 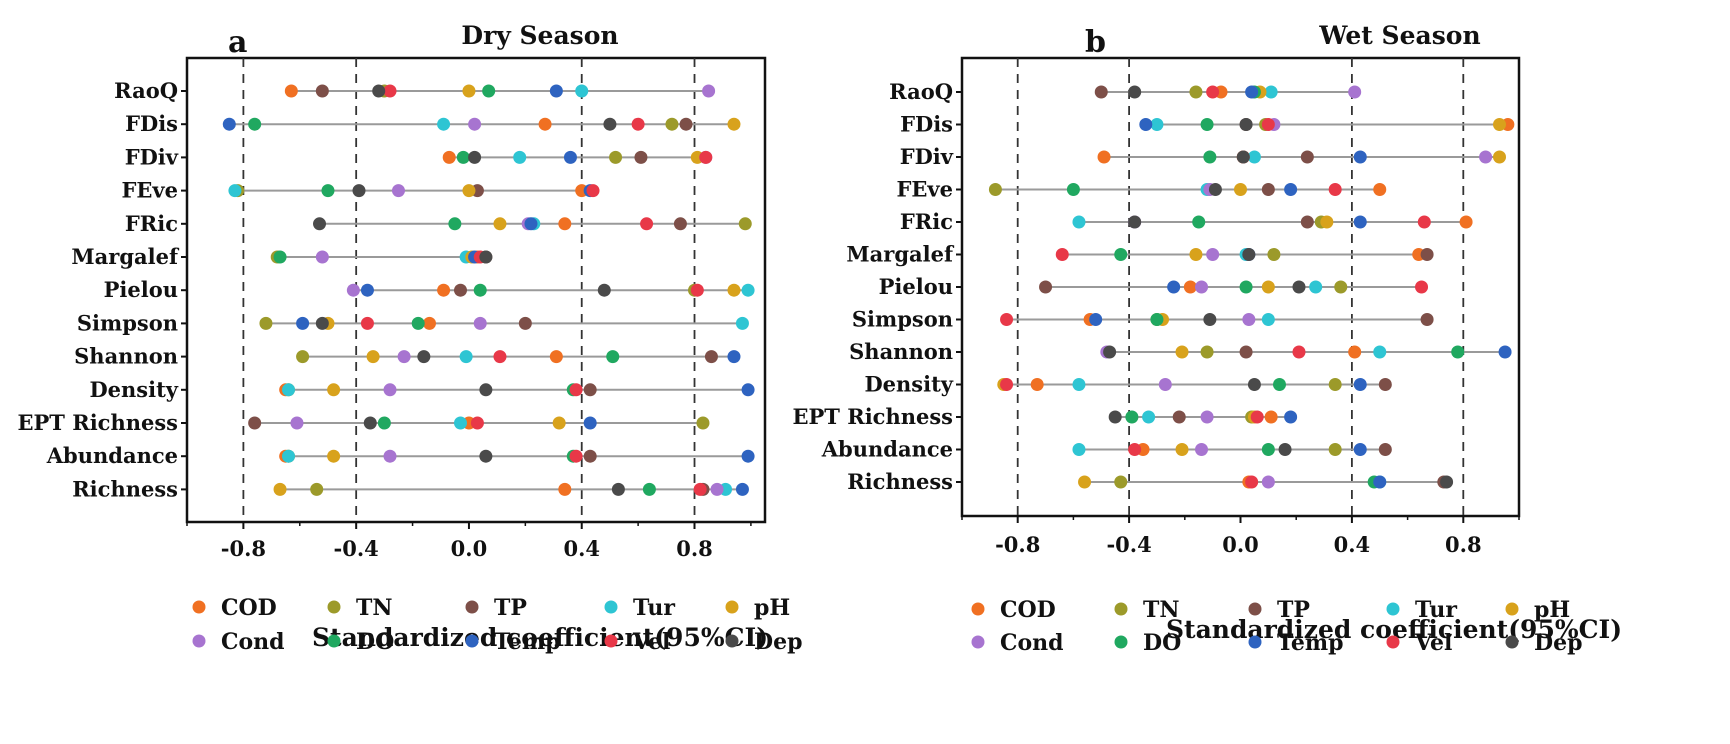 I want to click on panel-a-legend-label-ph: pH, so click(x=772, y=608).